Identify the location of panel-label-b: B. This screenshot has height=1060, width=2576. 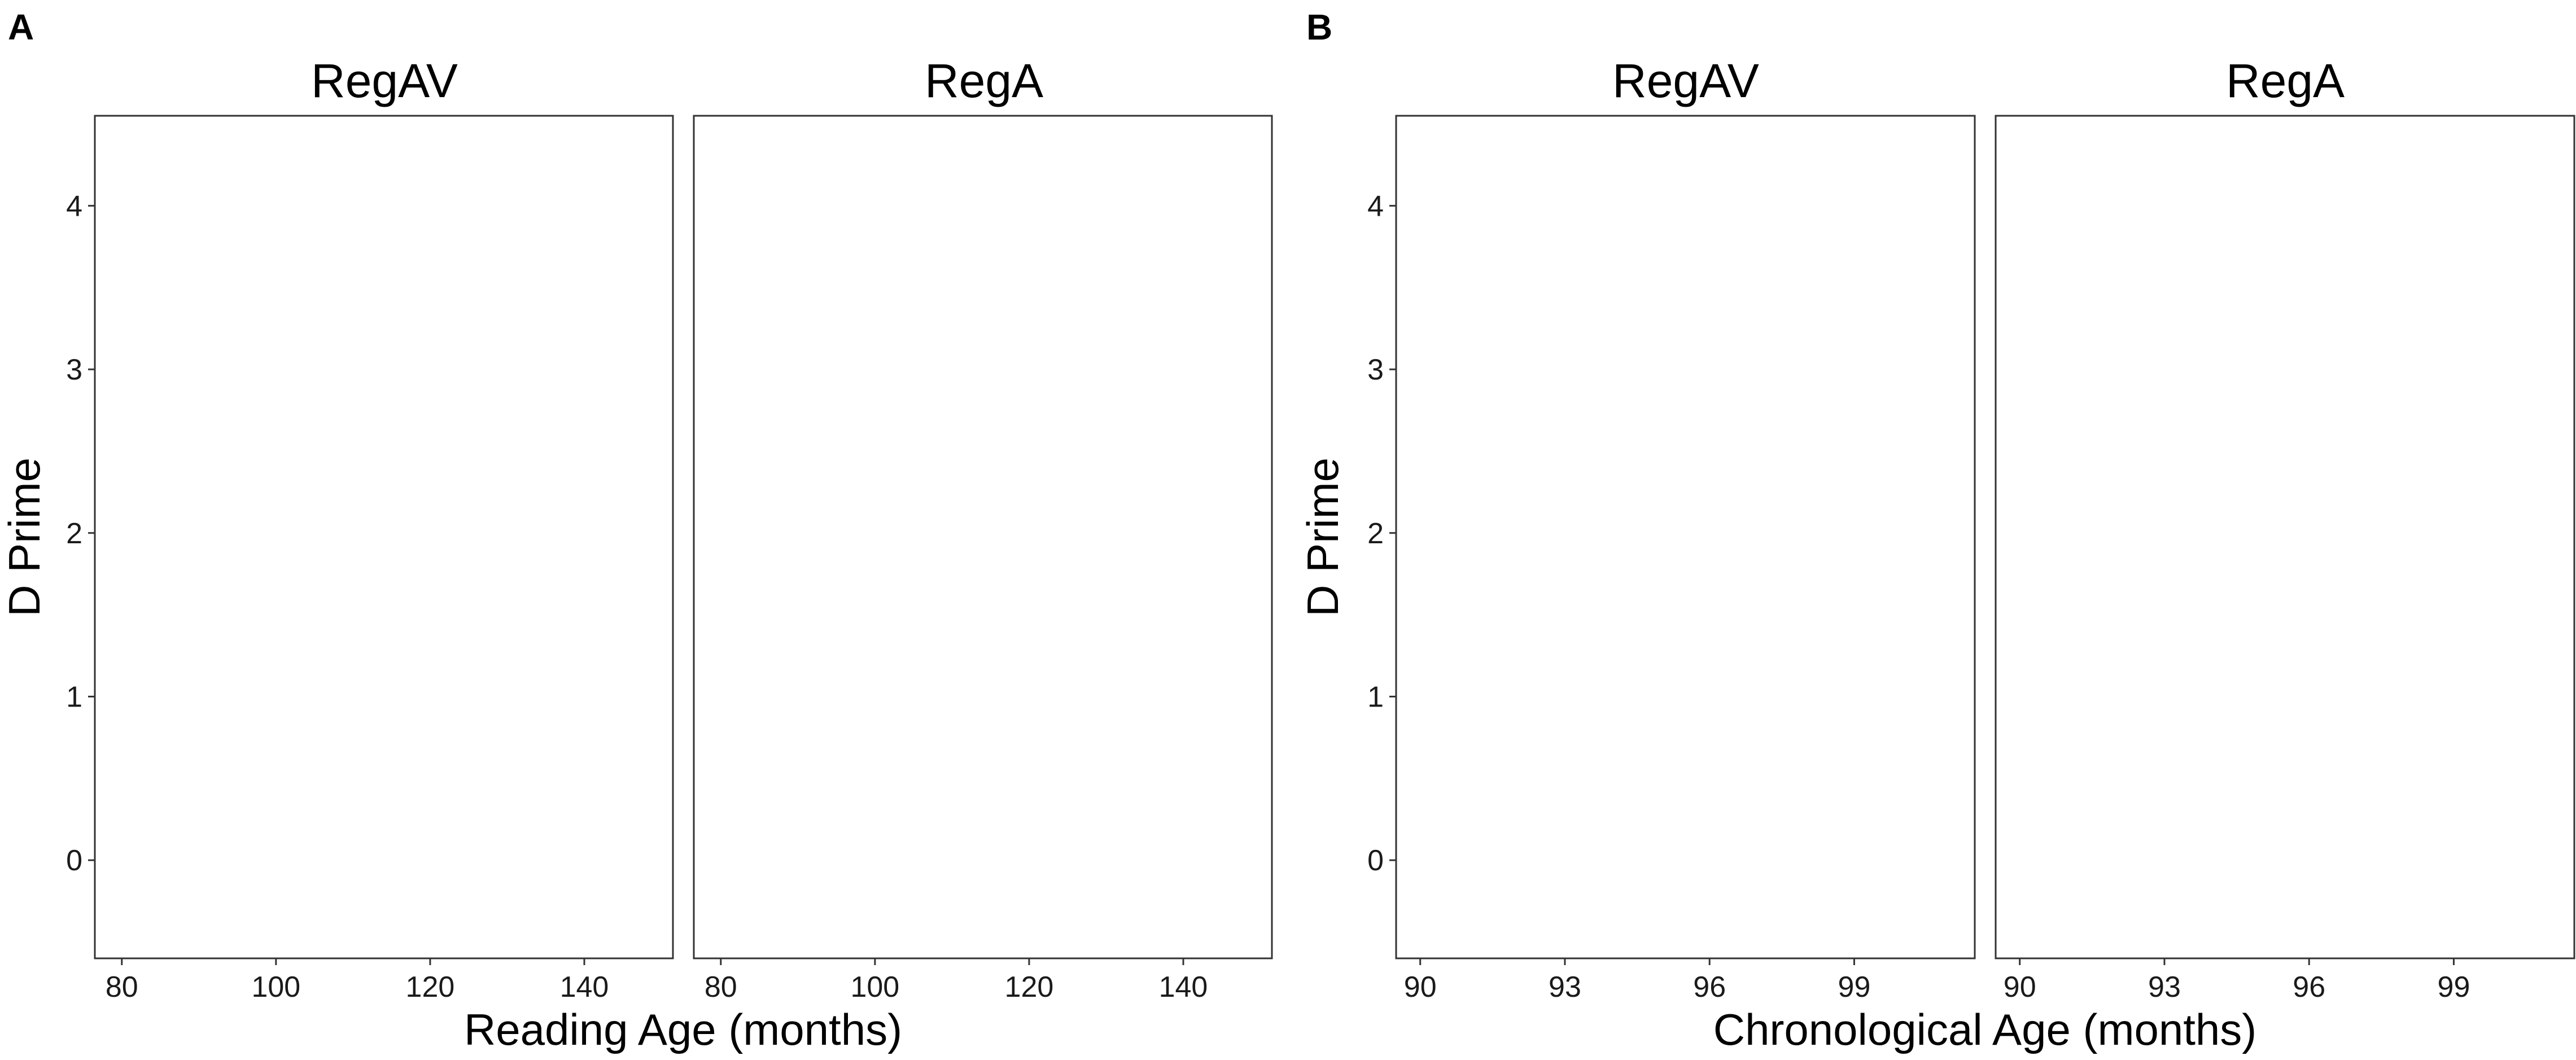
(1319, 27).